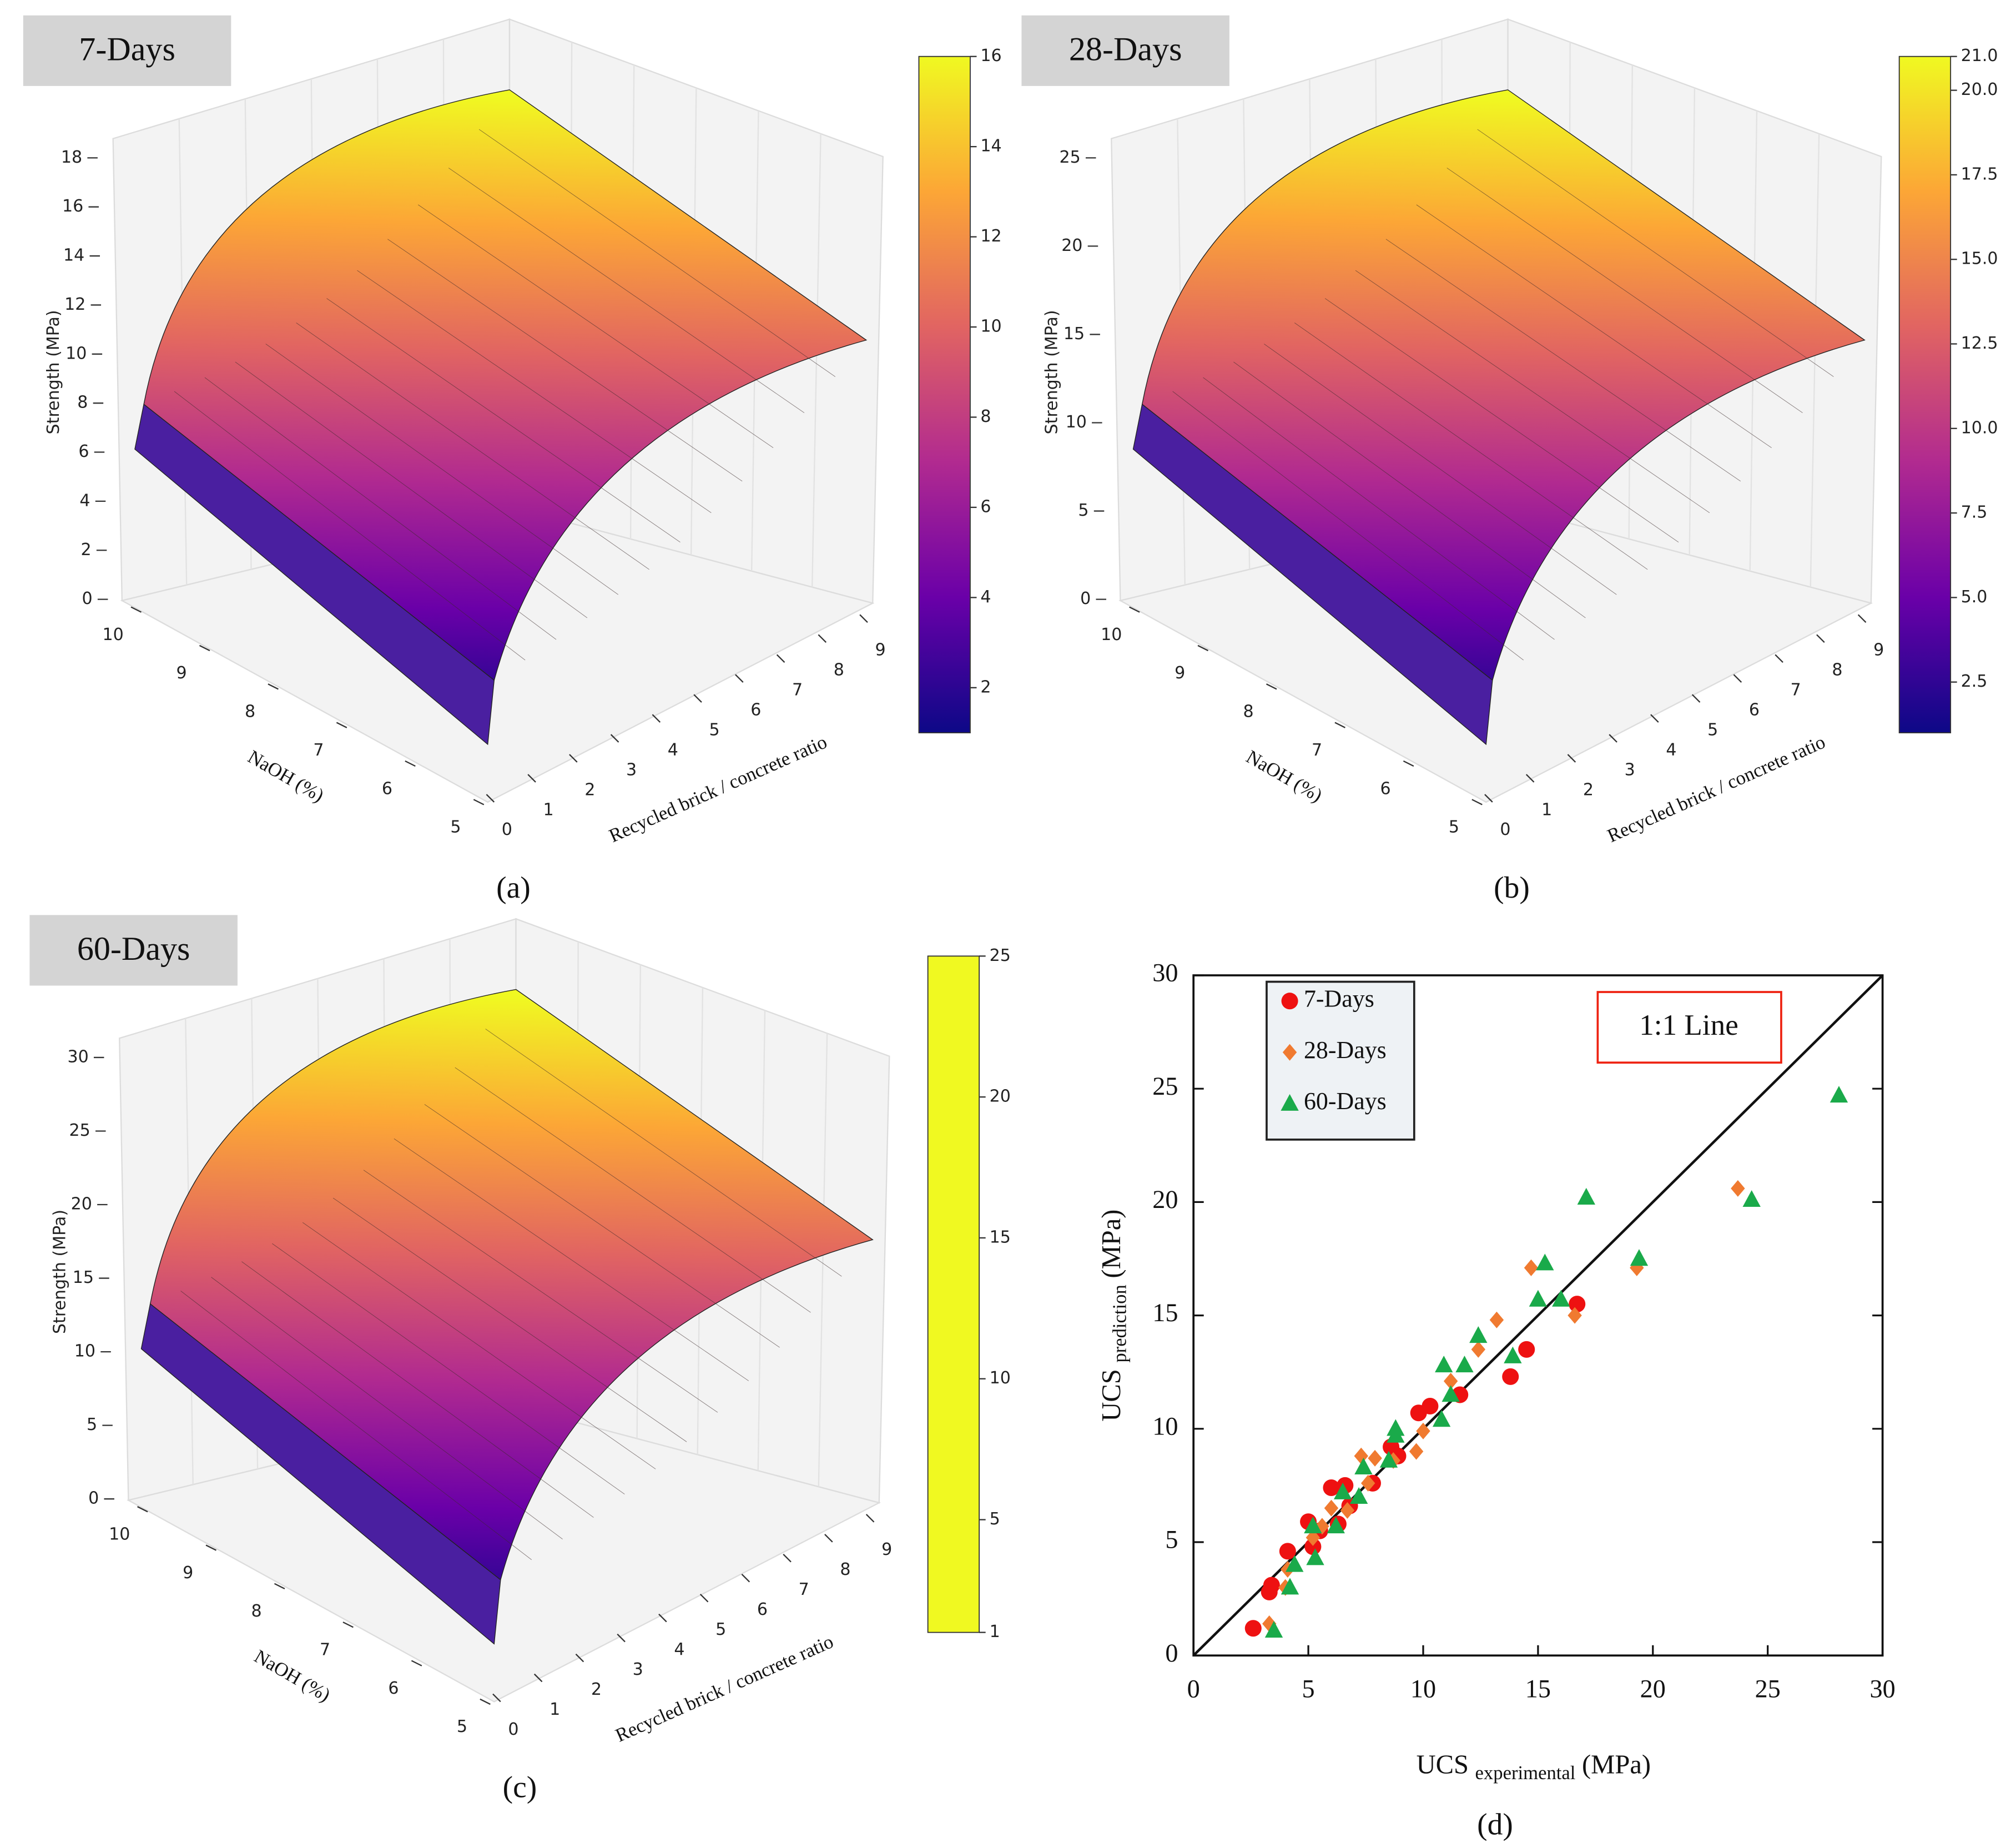 This screenshot has height=1848, width=2011. I want to click on y-tick-label: 8, so click(256, 1612).